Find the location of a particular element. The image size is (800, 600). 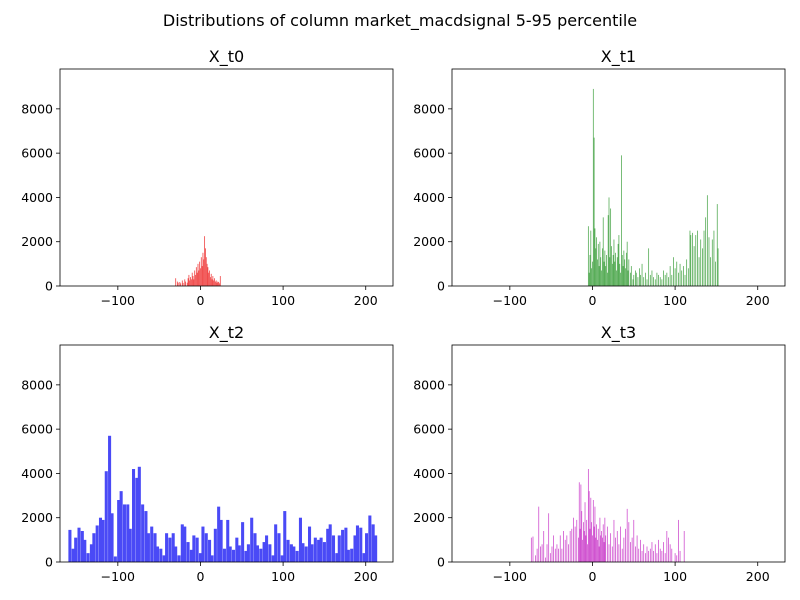

x-tick-label: 200 is located at coordinates (366, 576).